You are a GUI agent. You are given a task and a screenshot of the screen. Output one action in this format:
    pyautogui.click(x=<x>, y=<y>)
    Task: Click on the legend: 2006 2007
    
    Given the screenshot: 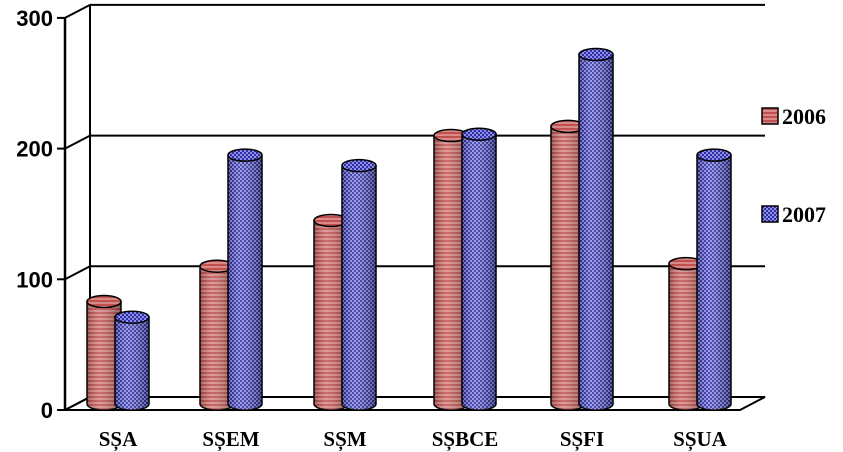 What is the action you would take?
    pyautogui.click(x=793, y=165)
    